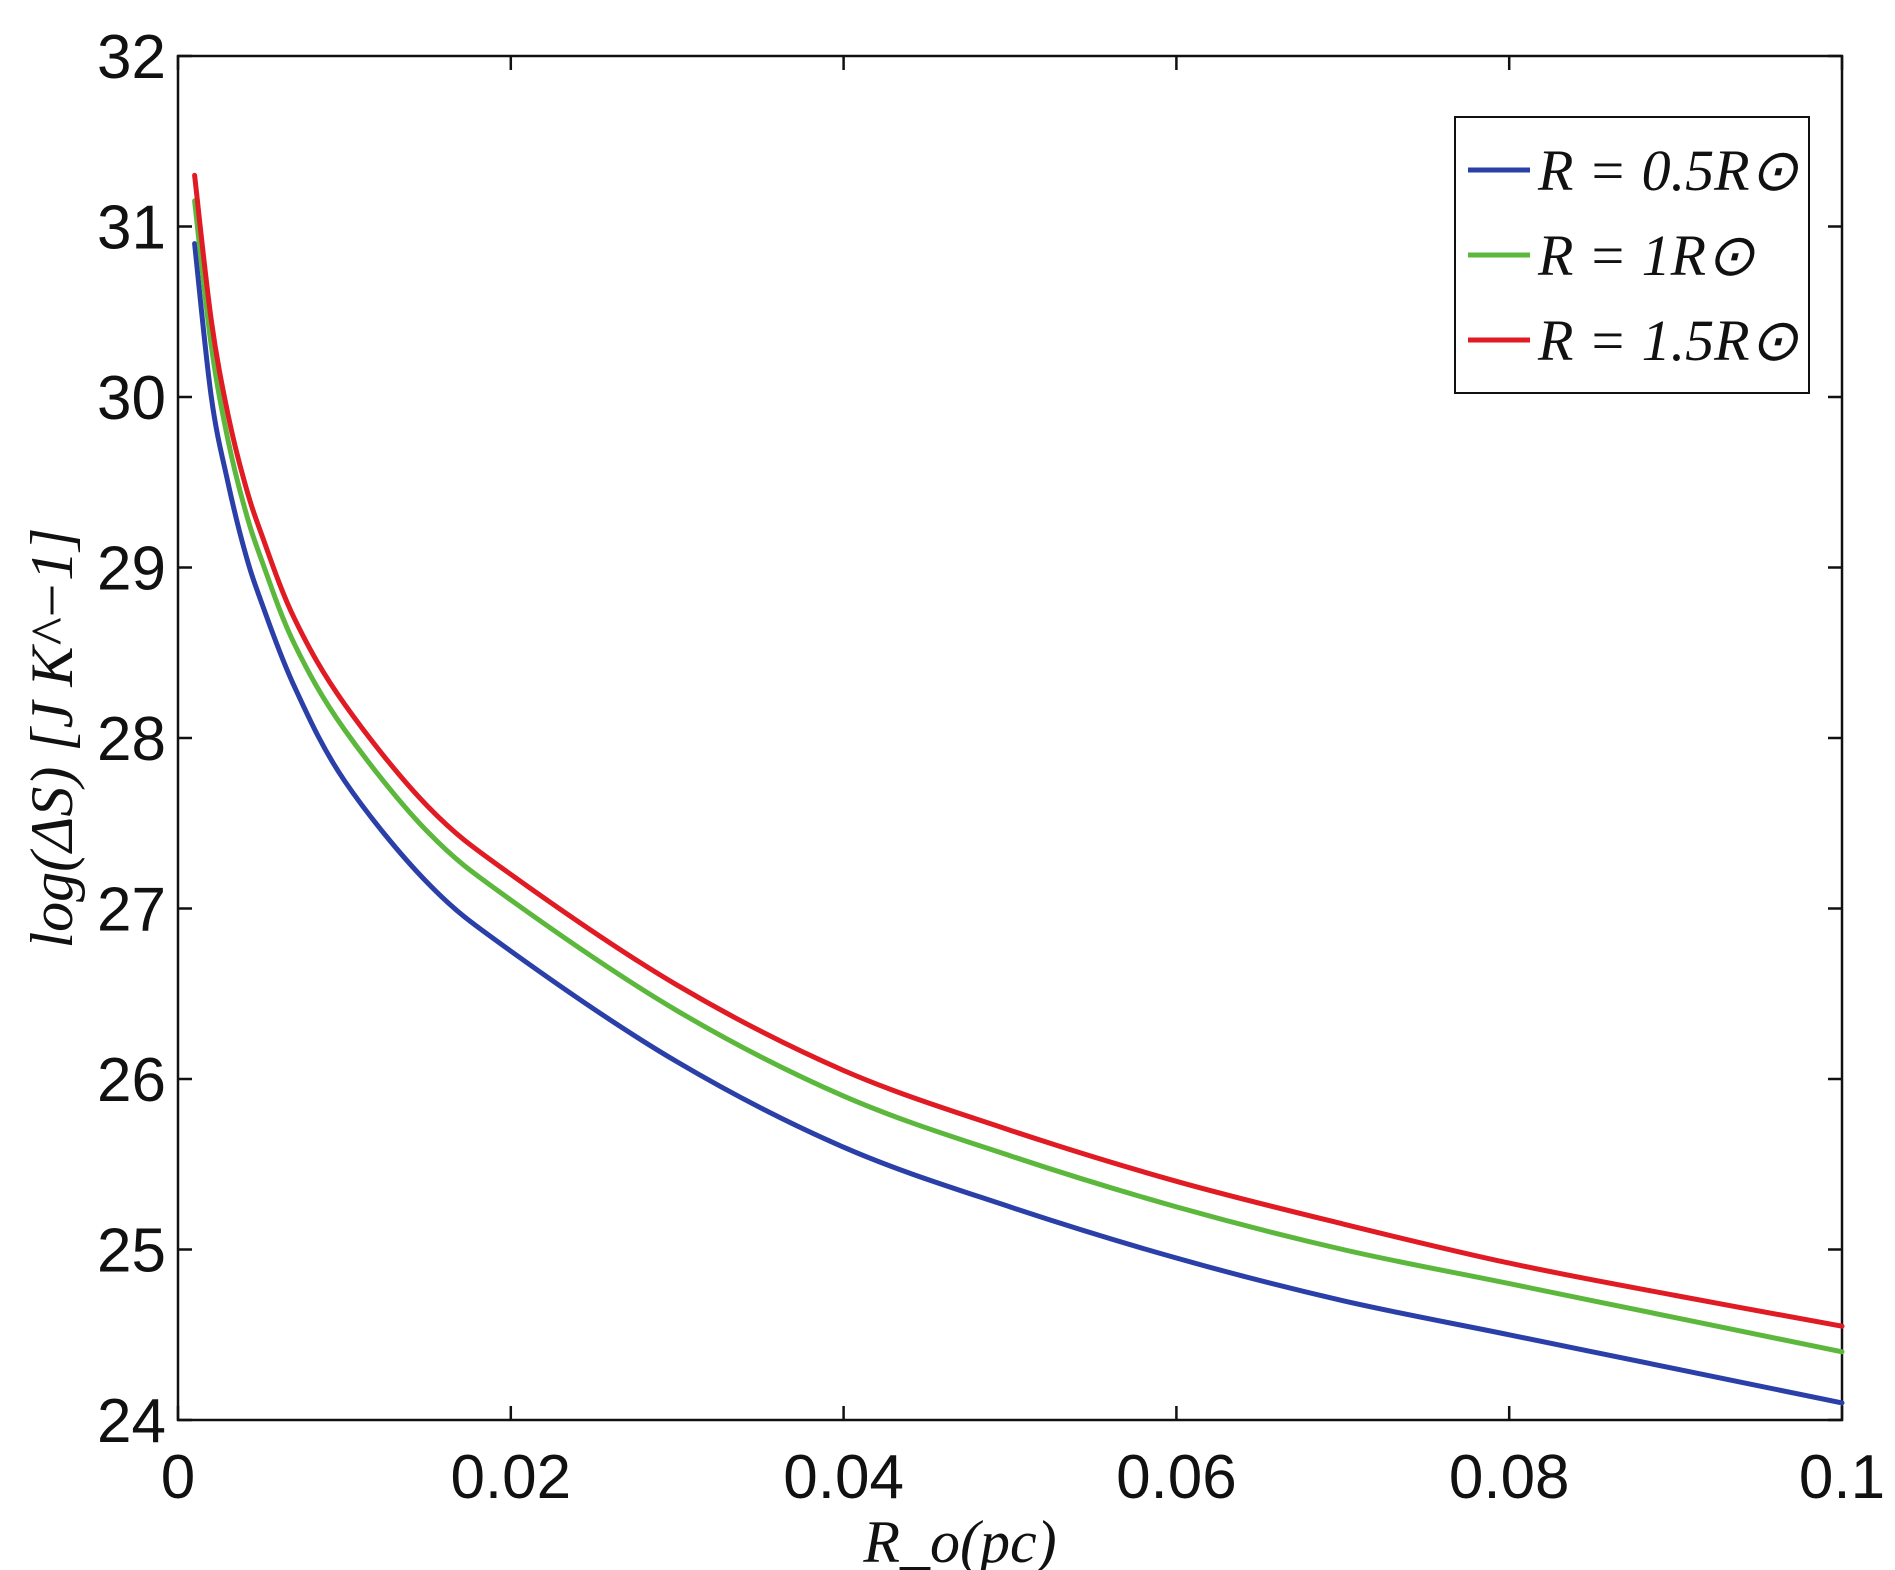 The height and width of the screenshot is (1570, 1895). Describe the element at coordinates (131, 569) in the screenshot. I see `y-tick-label: 29` at that location.